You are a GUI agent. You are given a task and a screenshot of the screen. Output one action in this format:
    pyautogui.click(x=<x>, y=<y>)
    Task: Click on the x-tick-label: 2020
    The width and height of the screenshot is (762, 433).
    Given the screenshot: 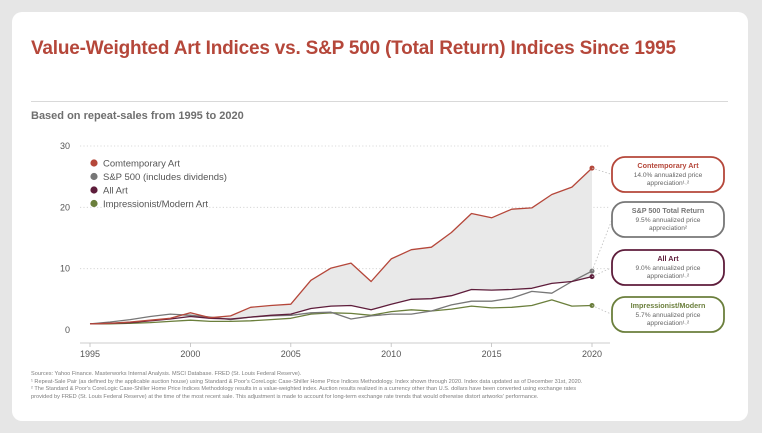 What is the action you would take?
    pyautogui.click(x=592, y=354)
    